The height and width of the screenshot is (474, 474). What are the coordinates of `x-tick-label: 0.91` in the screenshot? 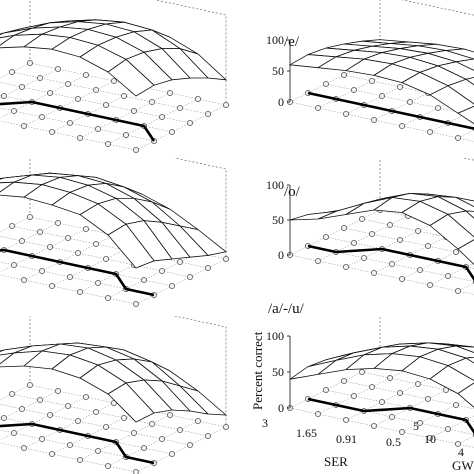 It's located at (346, 439).